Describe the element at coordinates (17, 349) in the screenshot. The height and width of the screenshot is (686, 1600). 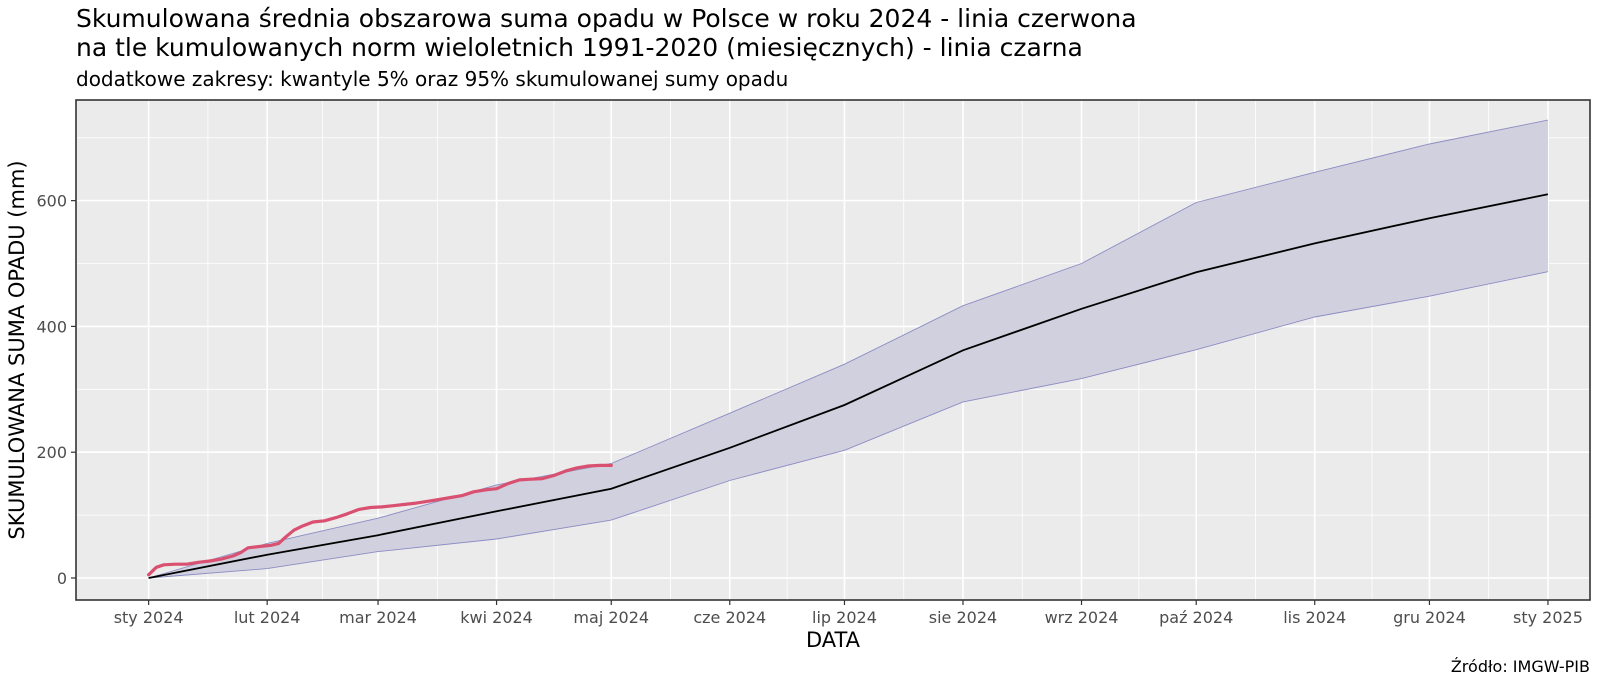
I see `y-axis-title: SKUMULOWANA SUMA OPADU (mm)` at that location.